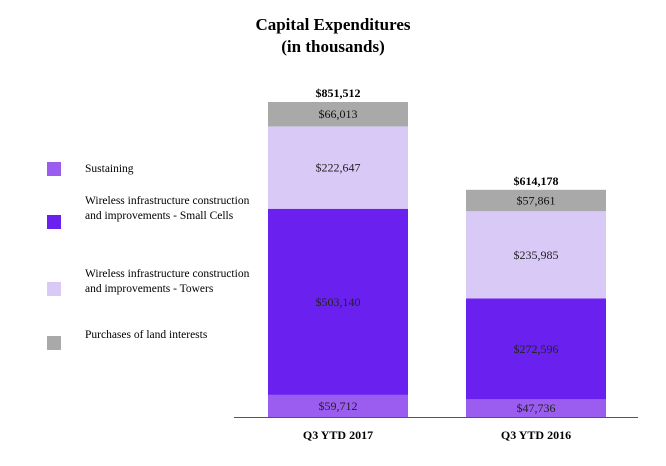  I want to click on legend-label-land: Purchases of land interests, so click(146, 335).